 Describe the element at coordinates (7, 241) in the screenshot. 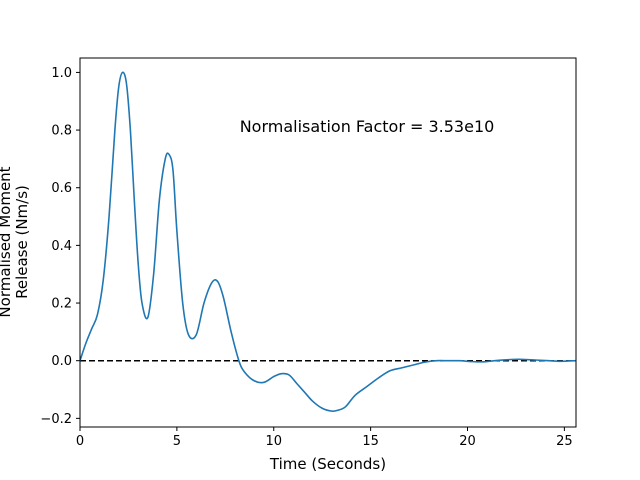

I see `y-axis-label-line1: Normalised Moment` at that location.